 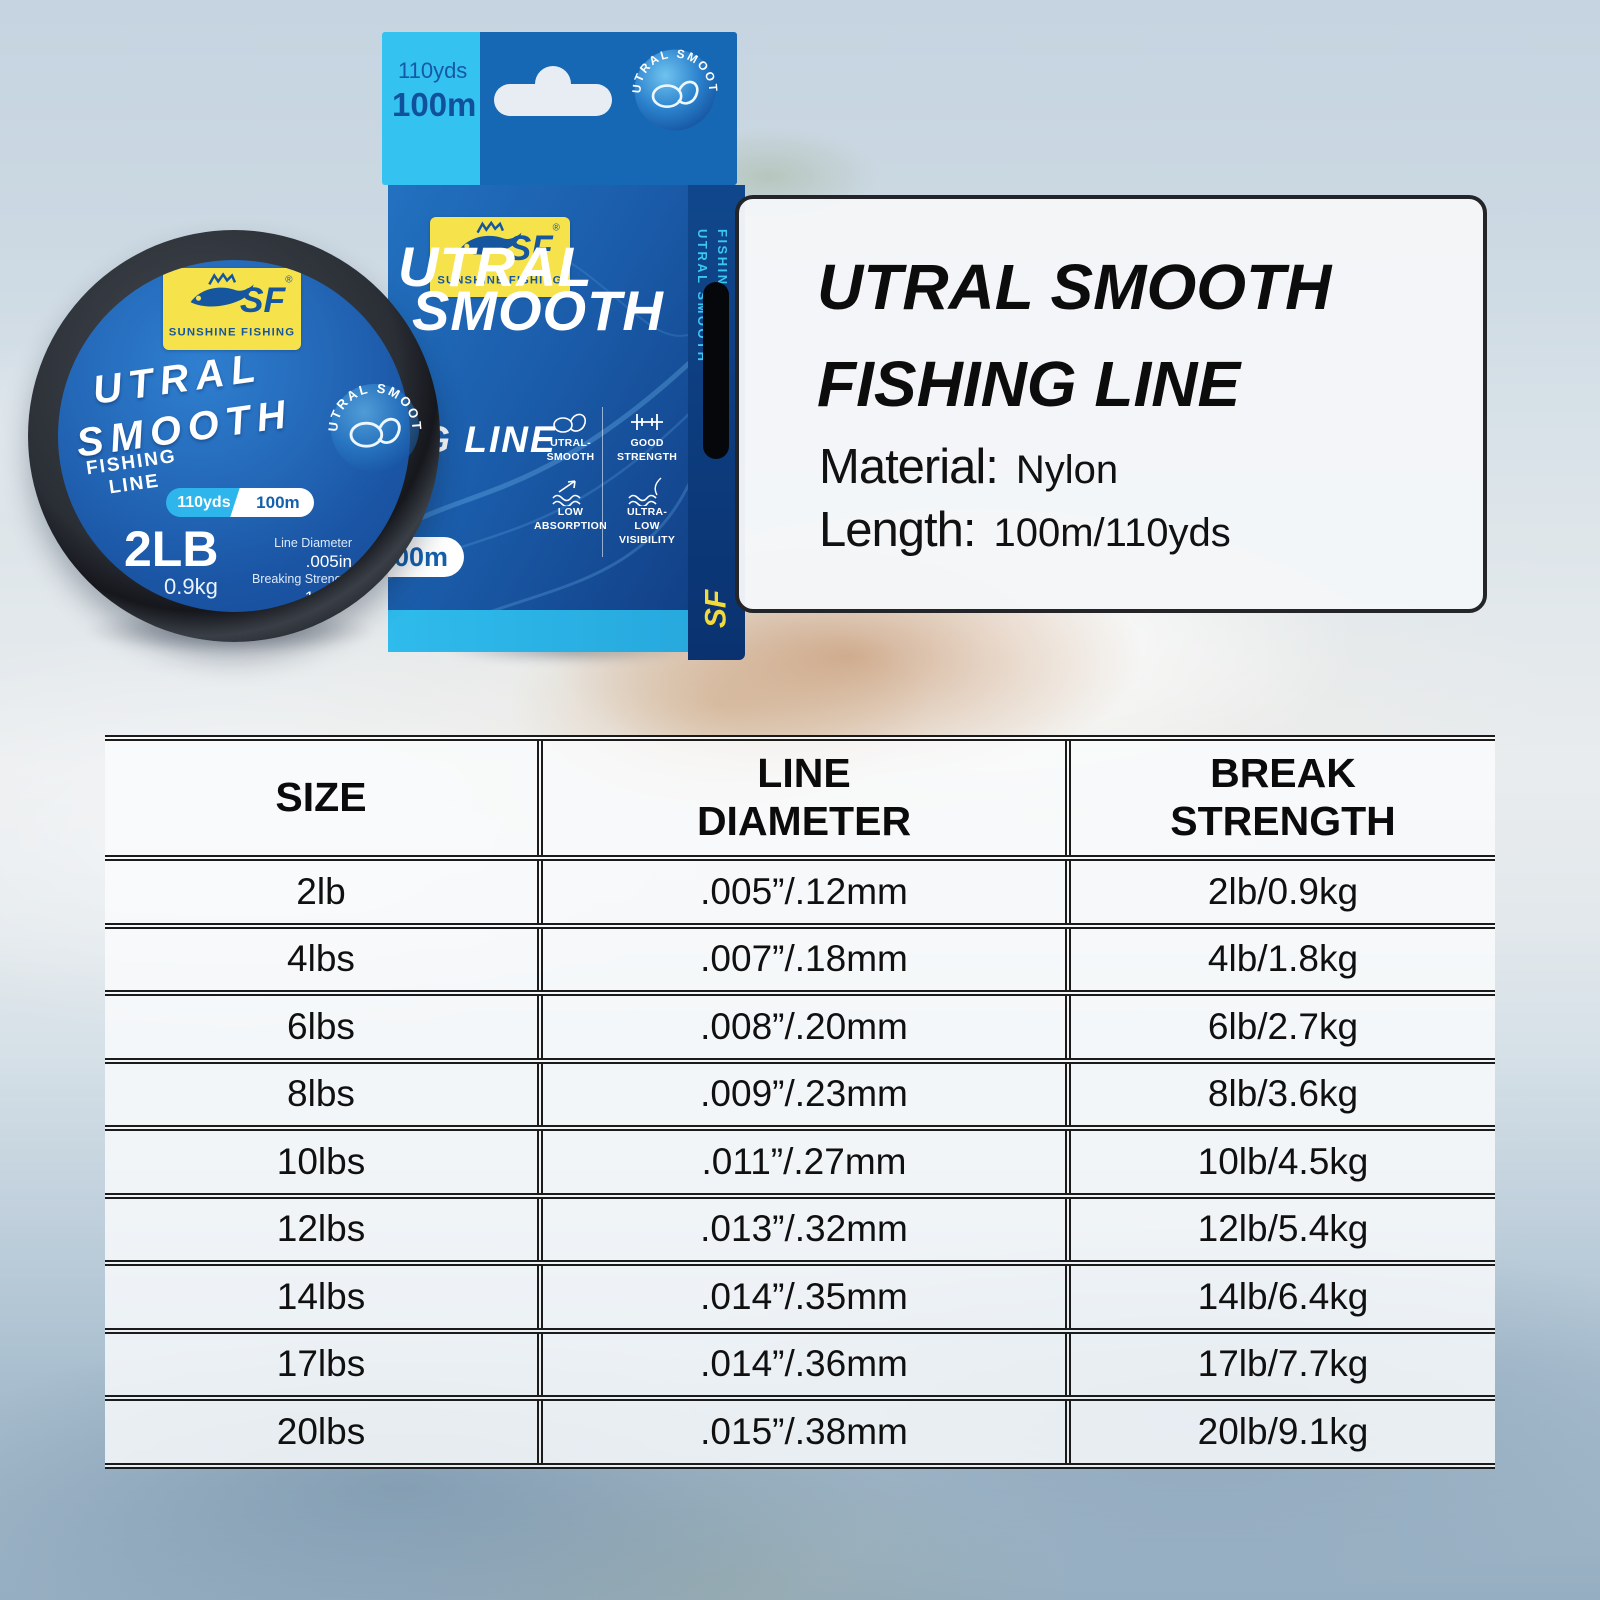 I want to click on spool-length-pill: 110yds 100m, so click(x=240, y=502).